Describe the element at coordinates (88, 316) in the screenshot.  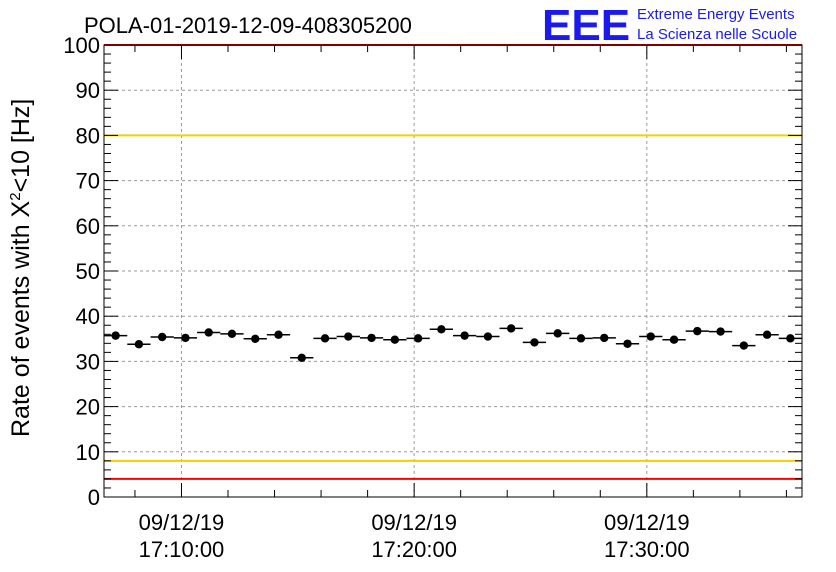
I see `y-tick-label: 40` at that location.